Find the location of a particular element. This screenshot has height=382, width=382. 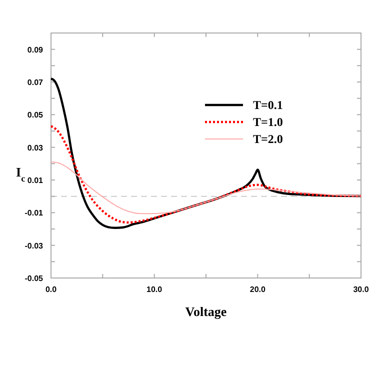

legend-label: T=0.1 is located at coordinates (268, 105).